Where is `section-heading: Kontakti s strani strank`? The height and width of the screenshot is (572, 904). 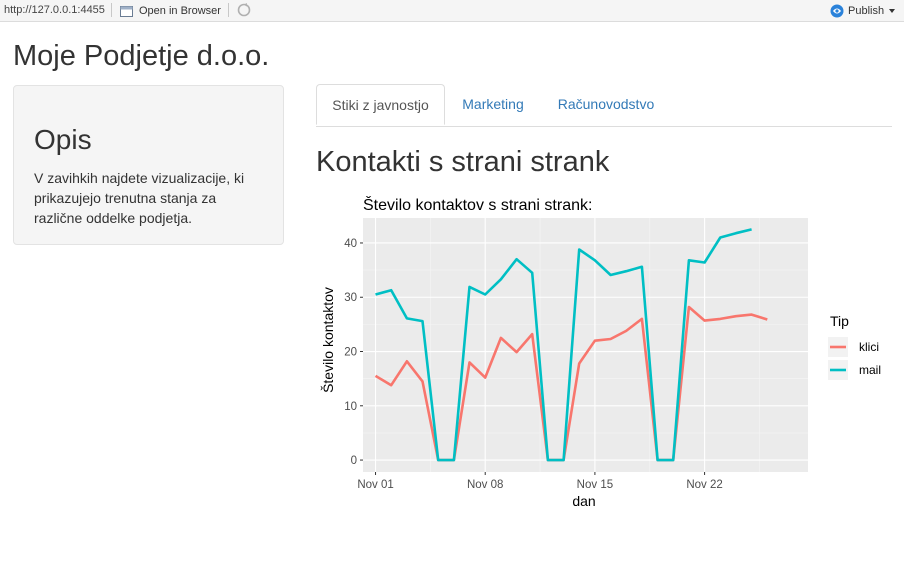
section-heading: Kontakti s strani strank is located at coordinates (463, 162).